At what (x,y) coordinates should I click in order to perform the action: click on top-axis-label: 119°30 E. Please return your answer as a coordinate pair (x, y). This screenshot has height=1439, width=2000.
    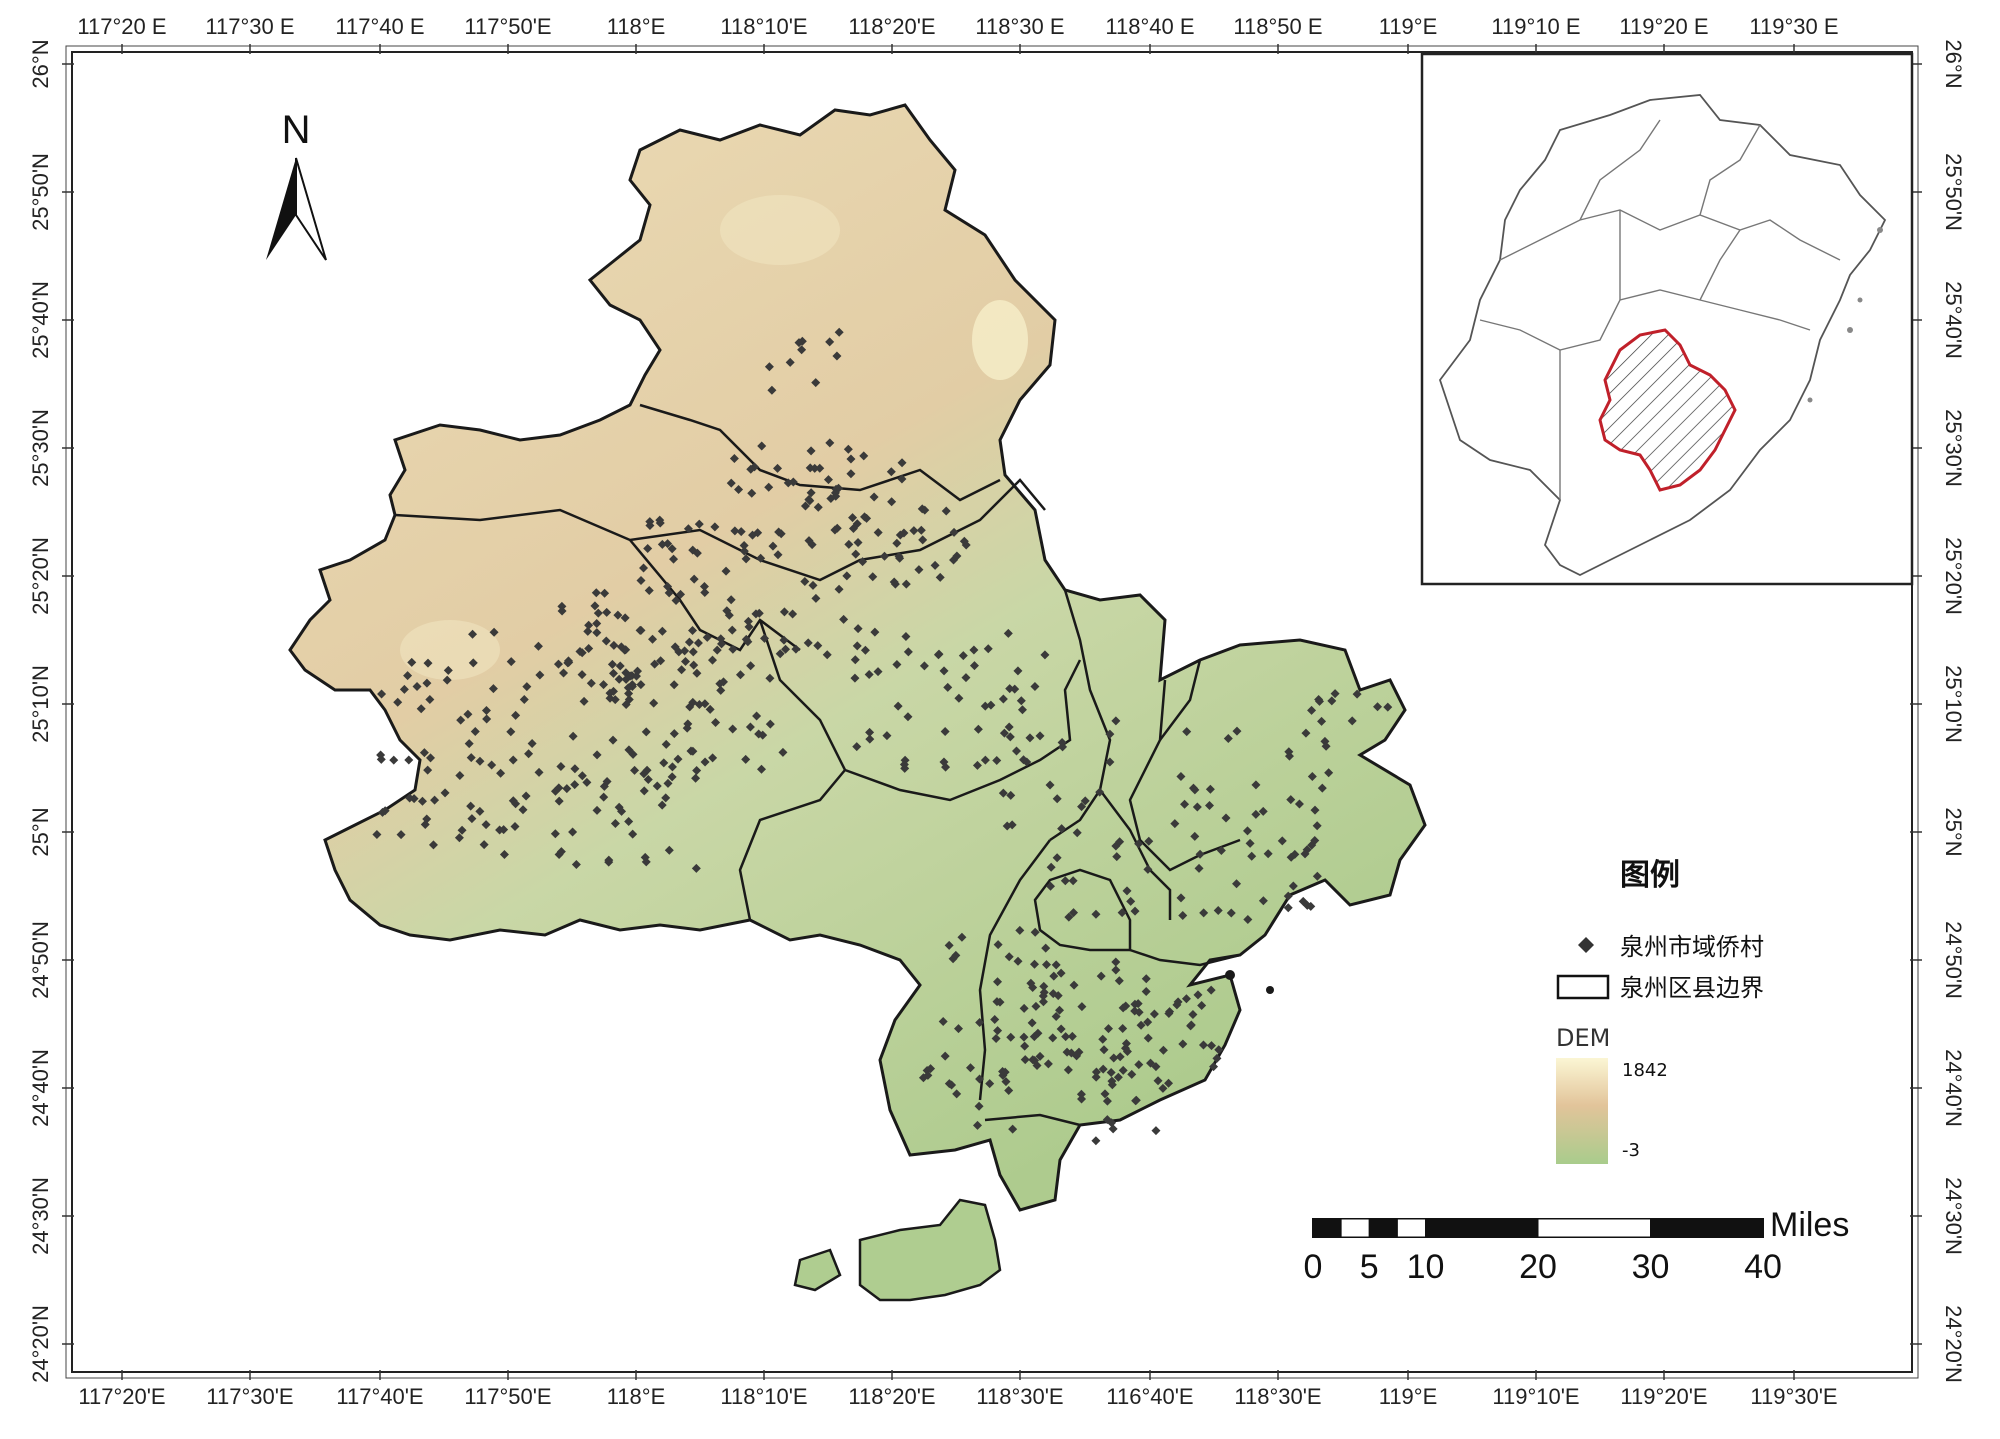
    Looking at the image, I should click on (1793, 26).